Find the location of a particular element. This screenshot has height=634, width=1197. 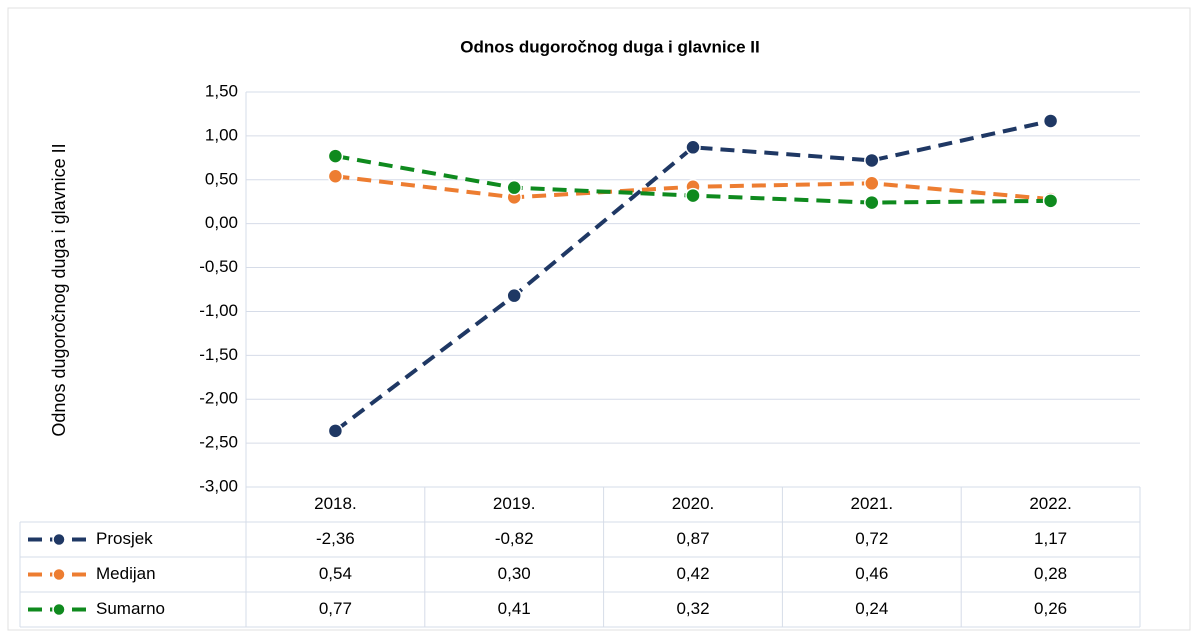

y-tick-label: 0,50 is located at coordinates (221, 178).